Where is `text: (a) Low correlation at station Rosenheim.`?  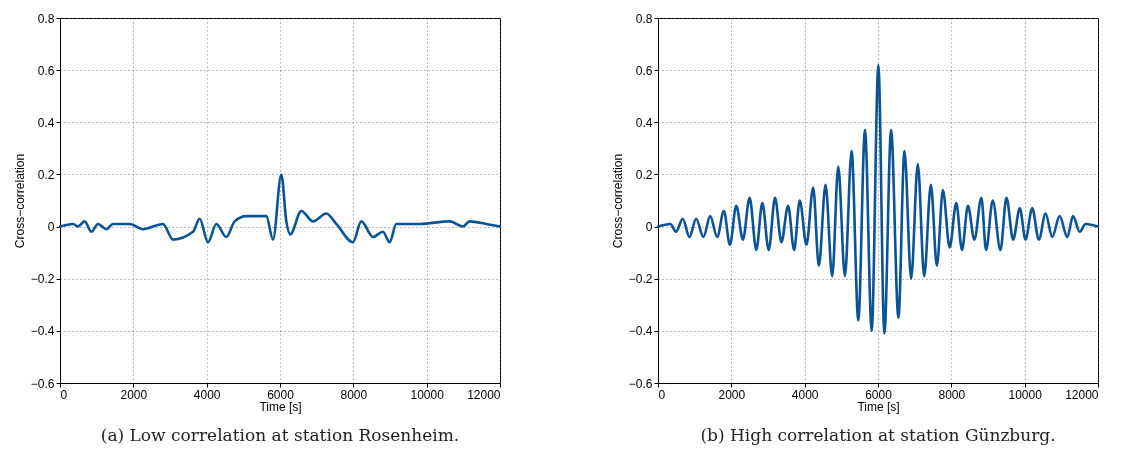
text: (a) Low correlation at station Rosenheim. is located at coordinates (280, 435).